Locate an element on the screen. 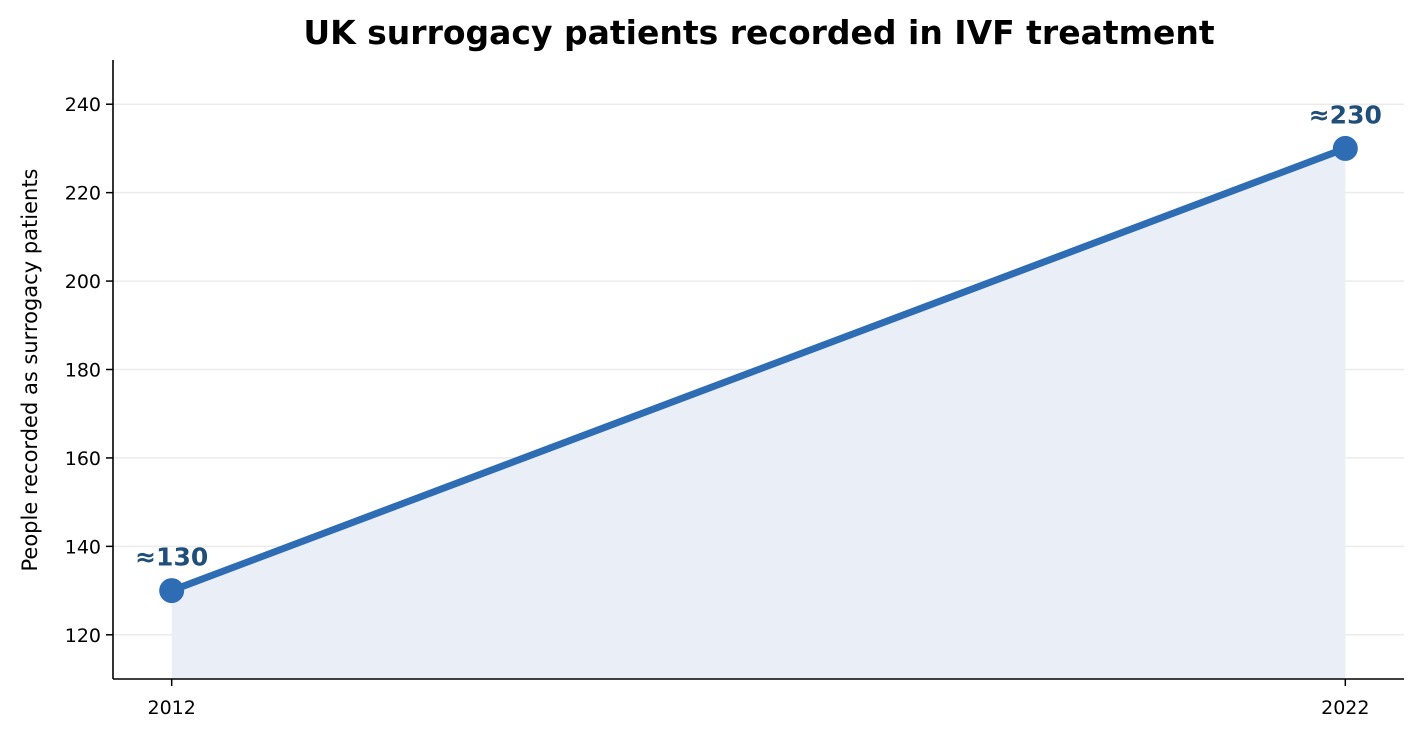 The image size is (1422, 738). x-axis-ticks: 2012 2022 is located at coordinates (758, 699).